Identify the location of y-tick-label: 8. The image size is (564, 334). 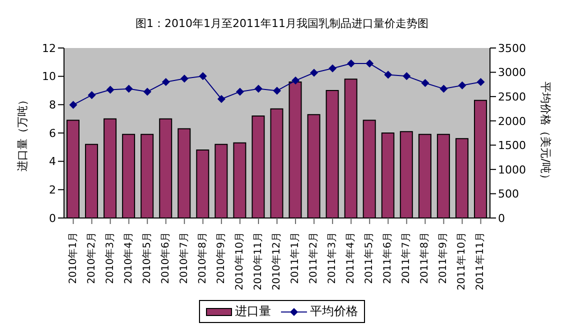
(52, 105).